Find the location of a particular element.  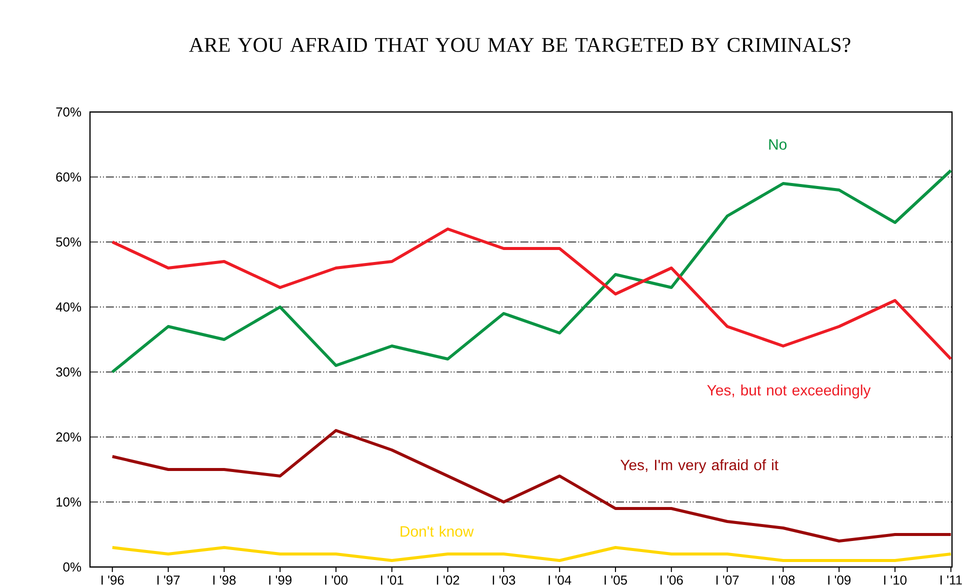

x-tick-label: I '10 is located at coordinates (895, 580).